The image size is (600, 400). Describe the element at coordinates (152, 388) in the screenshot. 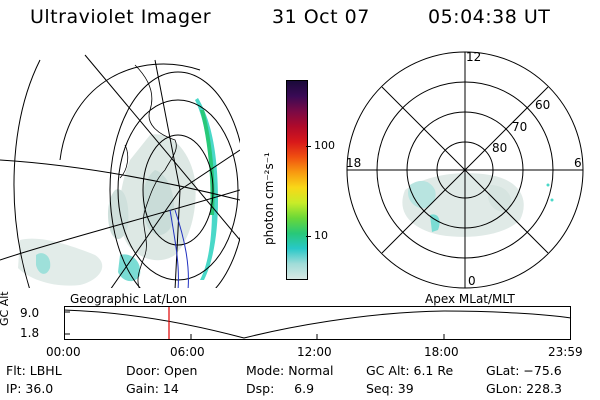

I see `gain-info: Gain: 14` at that location.